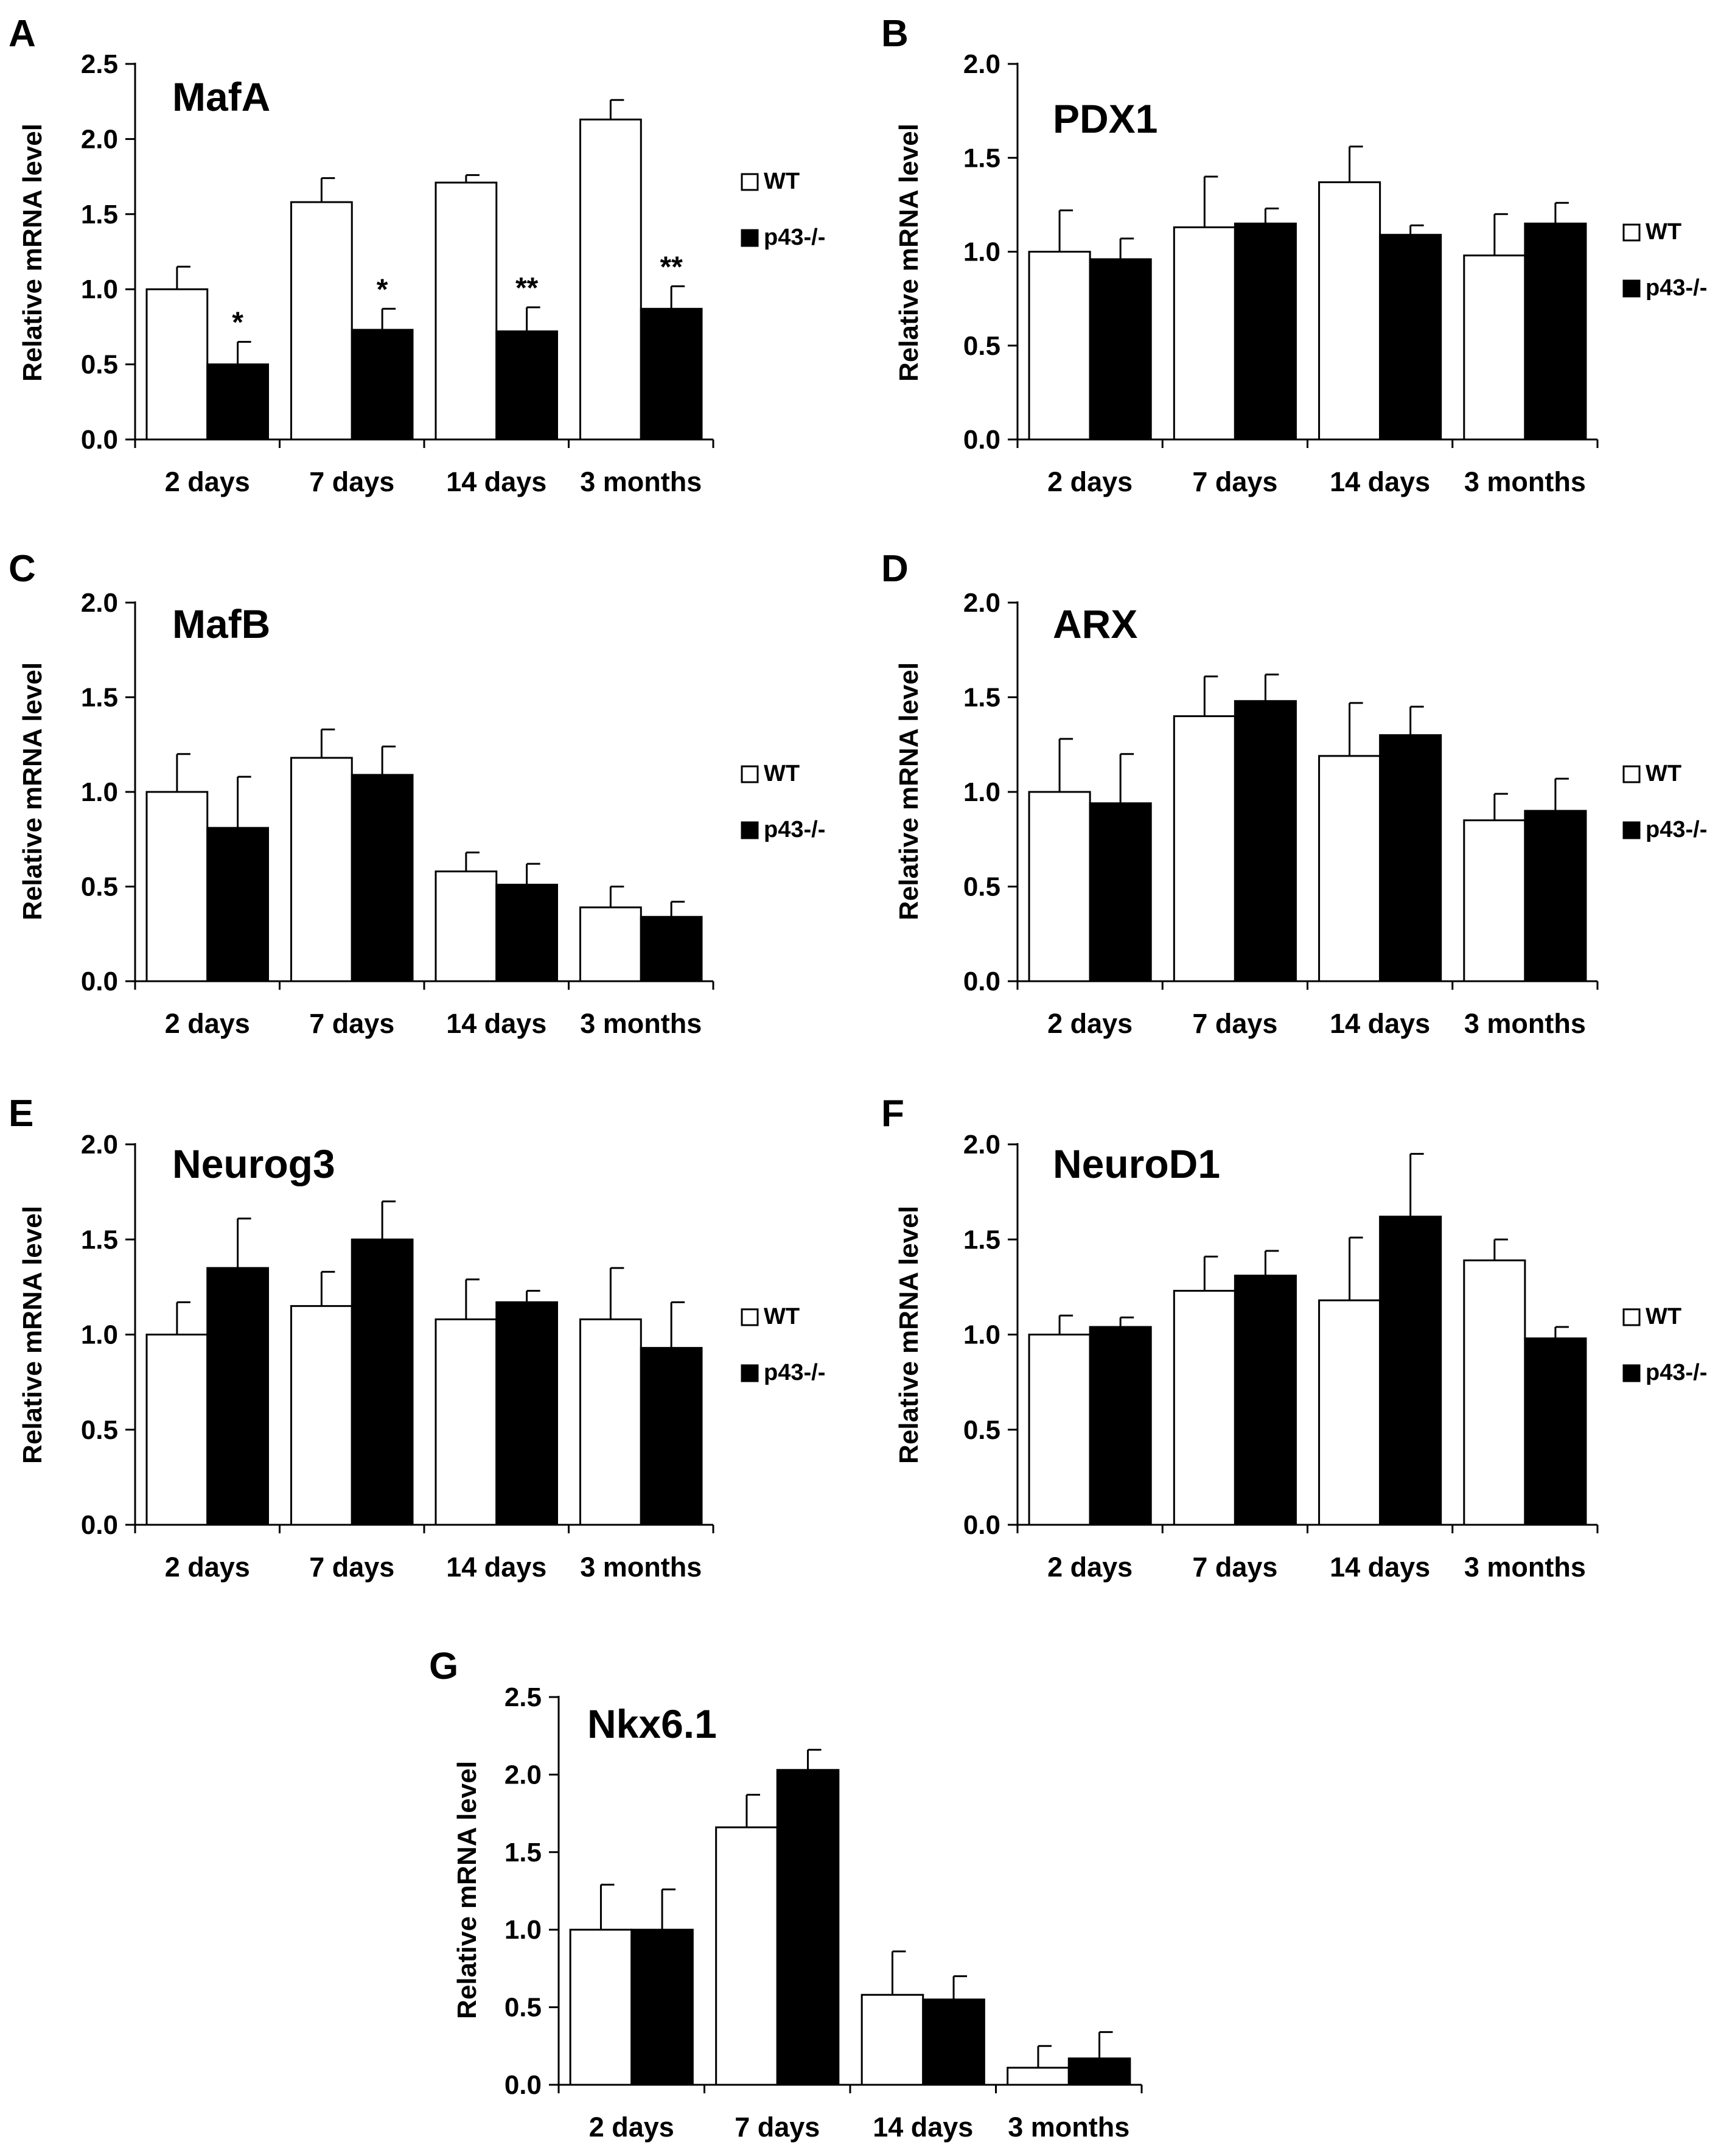 The width and height of the screenshot is (1735, 2156). Describe the element at coordinates (652, 1724) in the screenshot. I see `chart-title: Nkx6.1` at that location.